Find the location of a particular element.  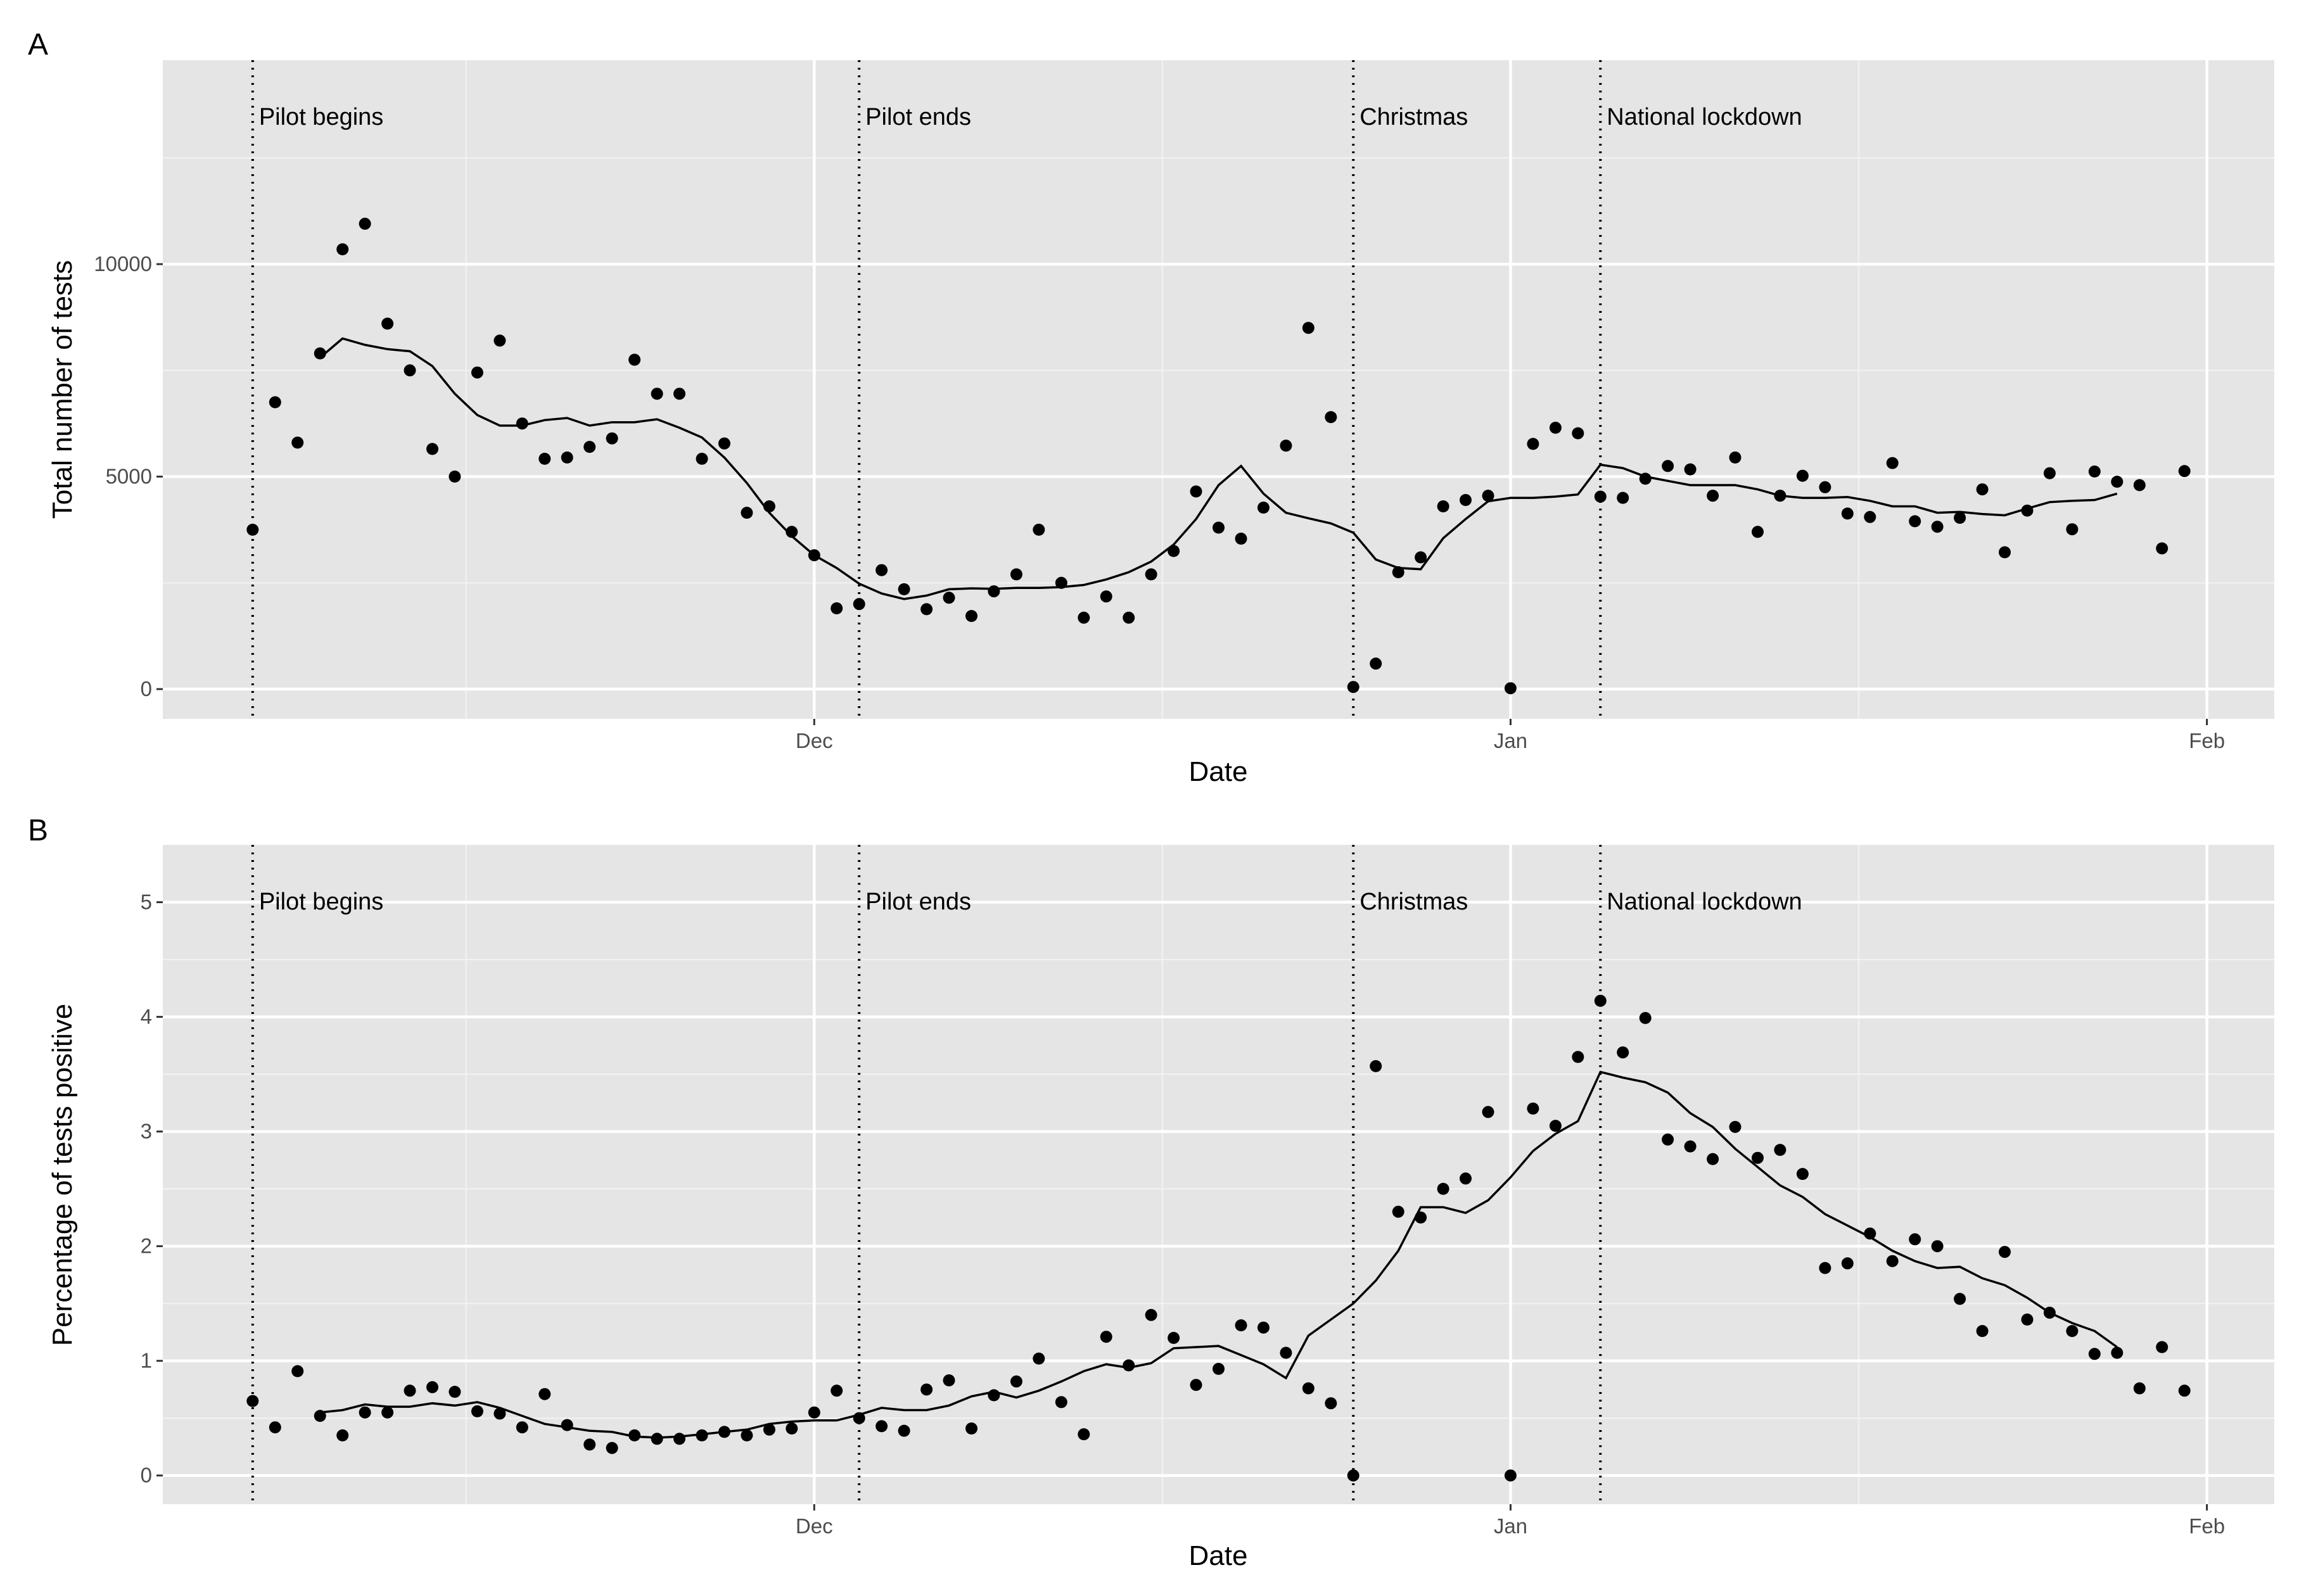

event-label: Pilot begins is located at coordinates (321, 117).